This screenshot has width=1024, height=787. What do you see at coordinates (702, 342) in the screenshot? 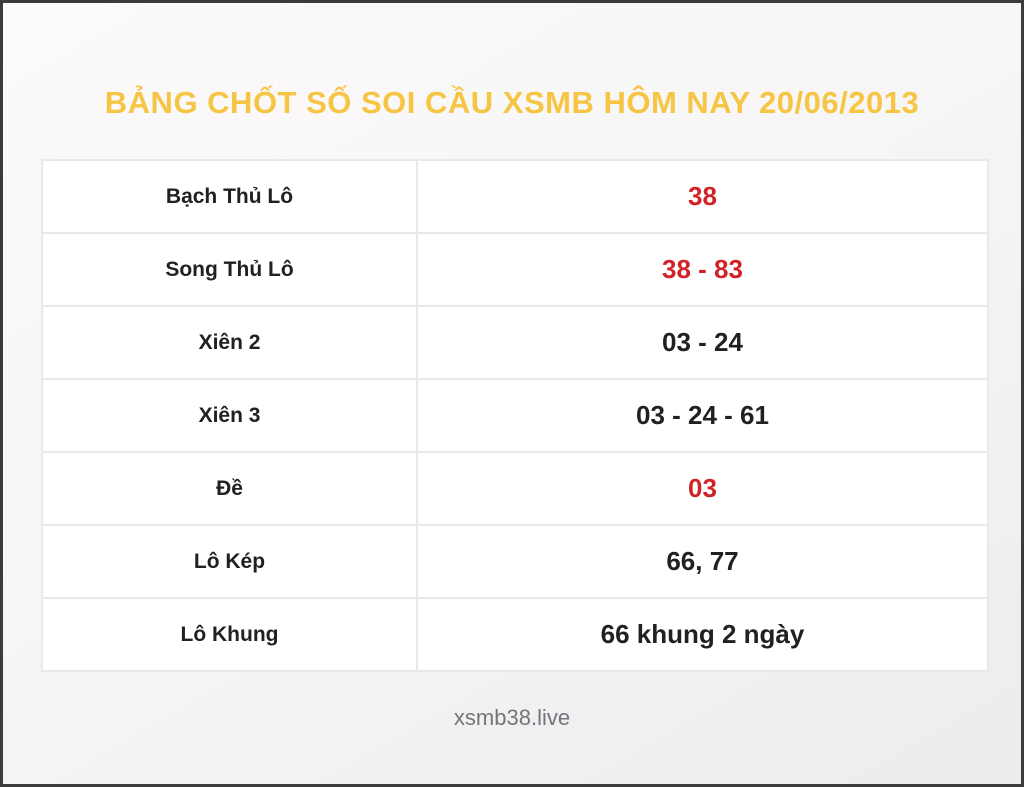
I see `row-value: 03 - 24` at bounding box center [702, 342].